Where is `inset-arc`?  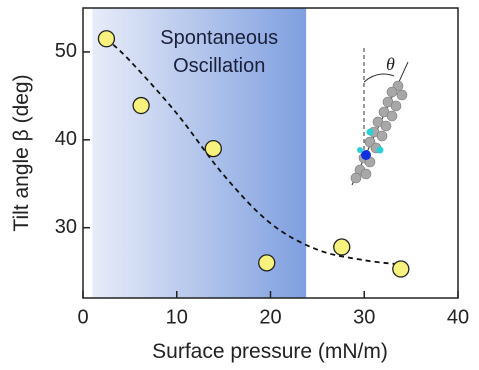 inset-arc is located at coordinates (379, 78).